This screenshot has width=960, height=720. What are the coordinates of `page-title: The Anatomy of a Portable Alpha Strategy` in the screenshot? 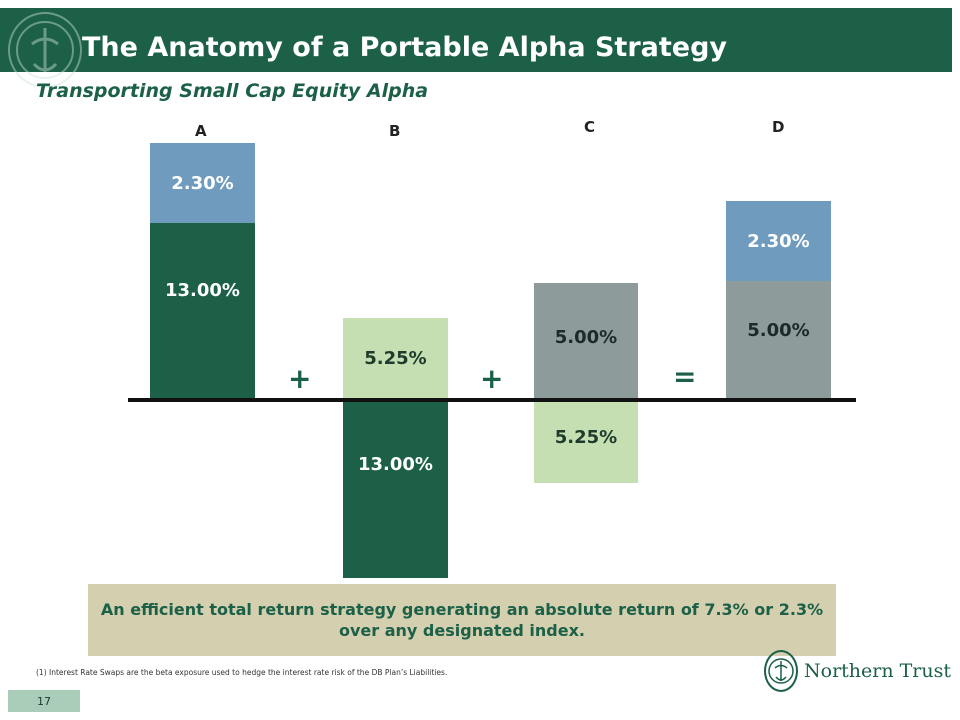 It's located at (405, 47).